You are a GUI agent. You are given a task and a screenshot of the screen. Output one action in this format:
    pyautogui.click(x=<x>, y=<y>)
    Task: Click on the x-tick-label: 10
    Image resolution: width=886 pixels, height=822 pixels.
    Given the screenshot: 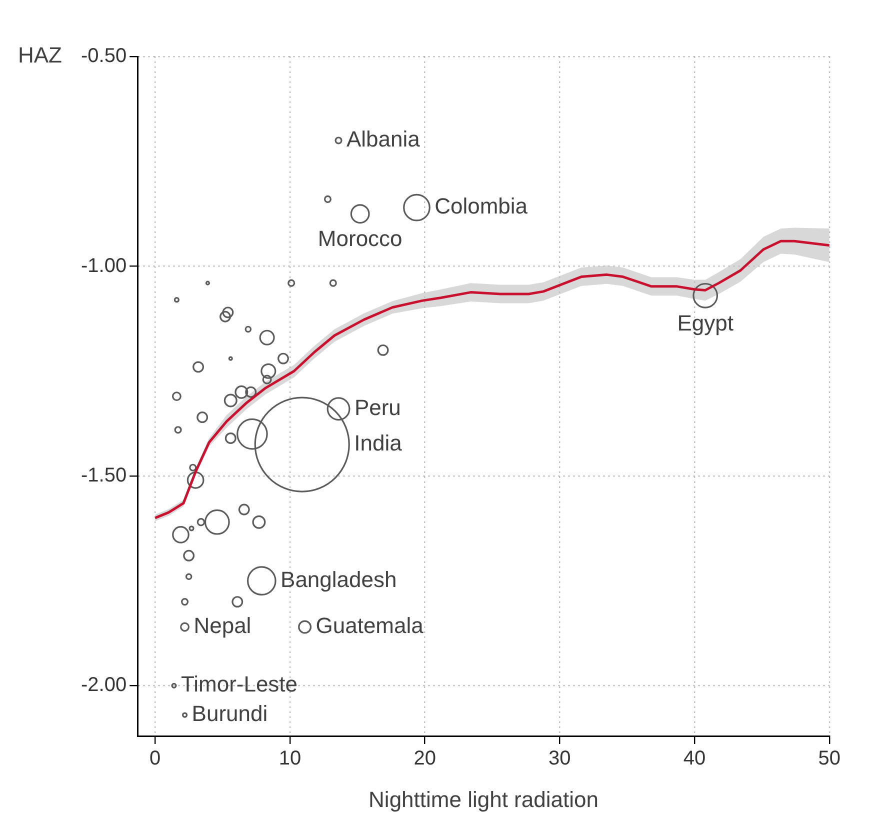 What is the action you would take?
    pyautogui.click(x=290, y=759)
    